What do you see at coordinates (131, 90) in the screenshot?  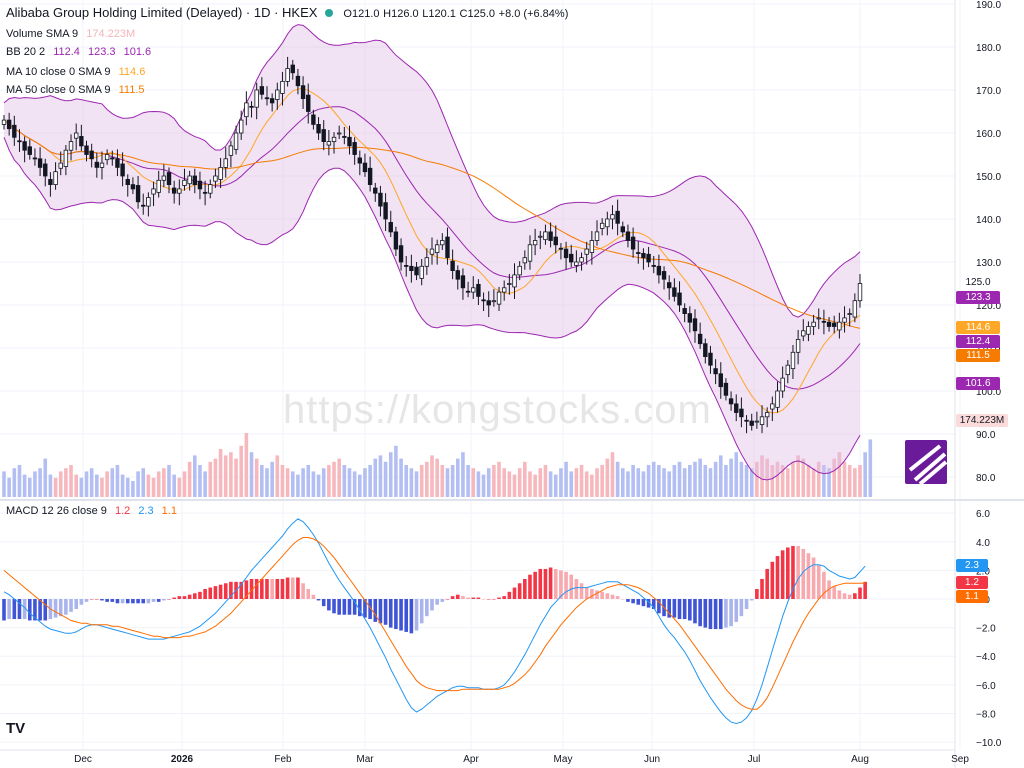 I see `ma50-legend-value: 111.5` at bounding box center [131, 90].